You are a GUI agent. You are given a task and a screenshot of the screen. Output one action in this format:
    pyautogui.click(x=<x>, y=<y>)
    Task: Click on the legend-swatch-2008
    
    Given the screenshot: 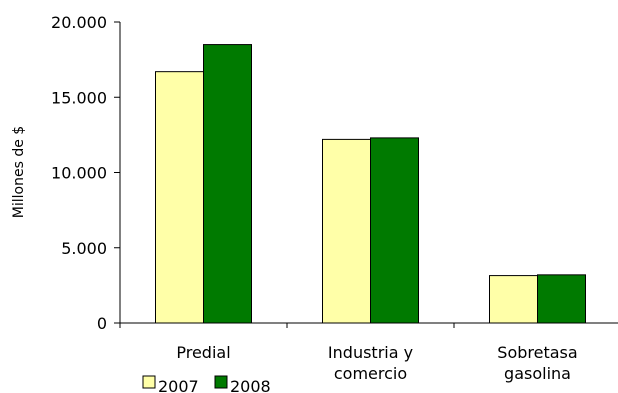 What is the action you would take?
    pyautogui.click(x=221, y=382)
    